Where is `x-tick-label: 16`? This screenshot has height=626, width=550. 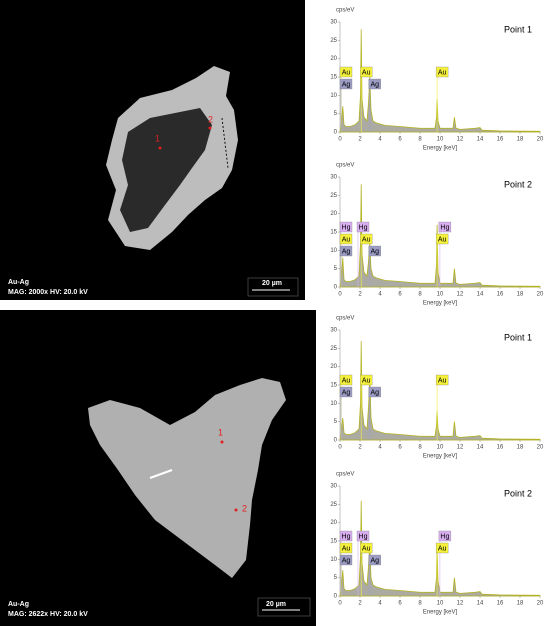
x-tick-label: 16 is located at coordinates (500, 448).